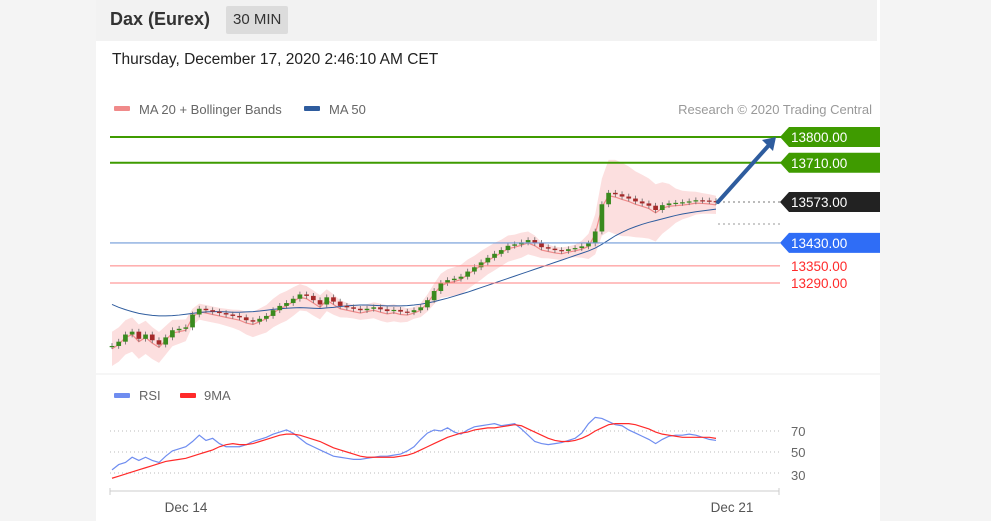 This screenshot has height=521, width=991. Describe the element at coordinates (160, 19) in the screenshot. I see `instrument-title: Dax (Eurex)` at that location.